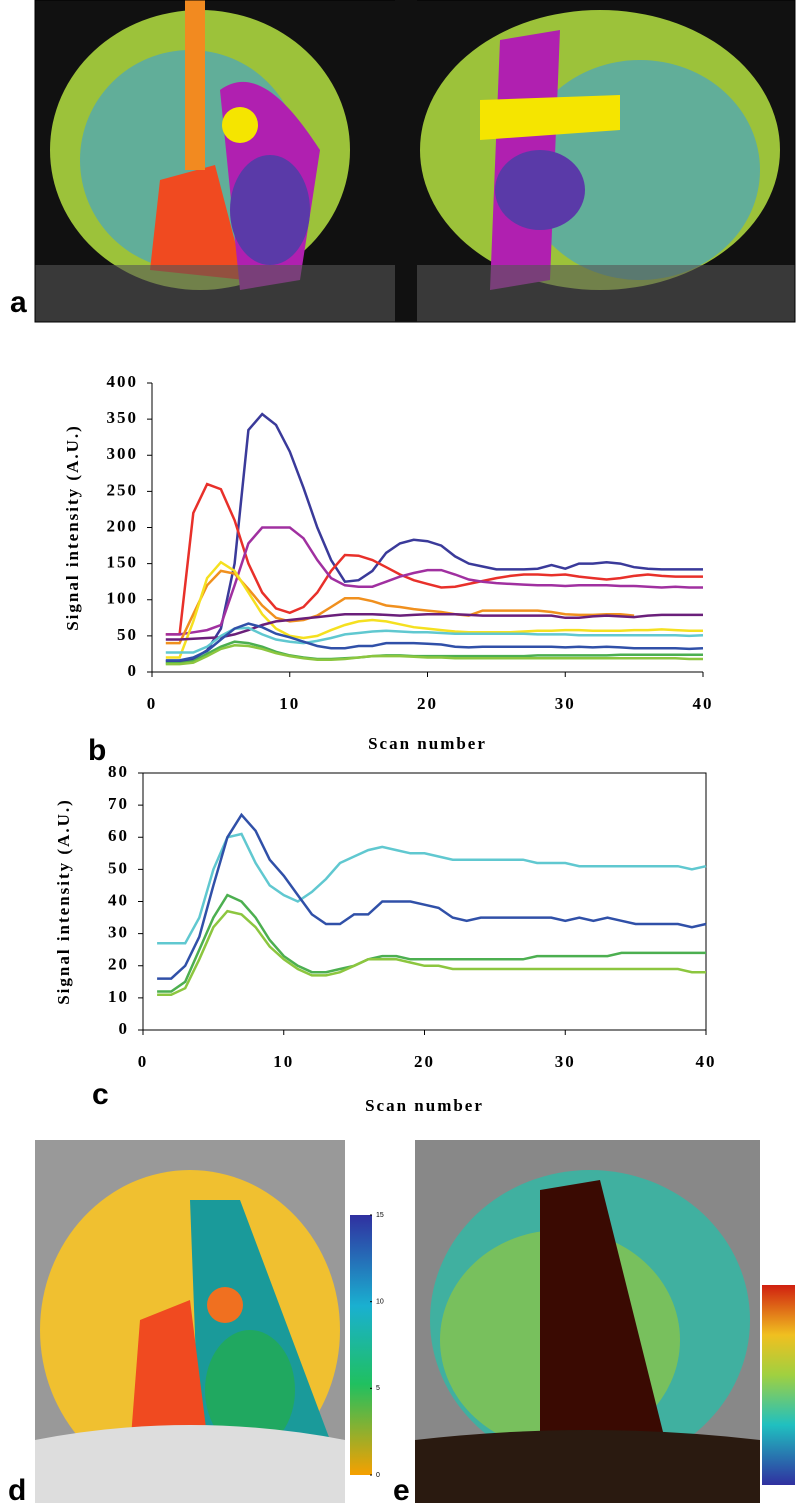 This screenshot has height=1503, width=803. I want to click on y-tick-label: 10, so click(118, 996).